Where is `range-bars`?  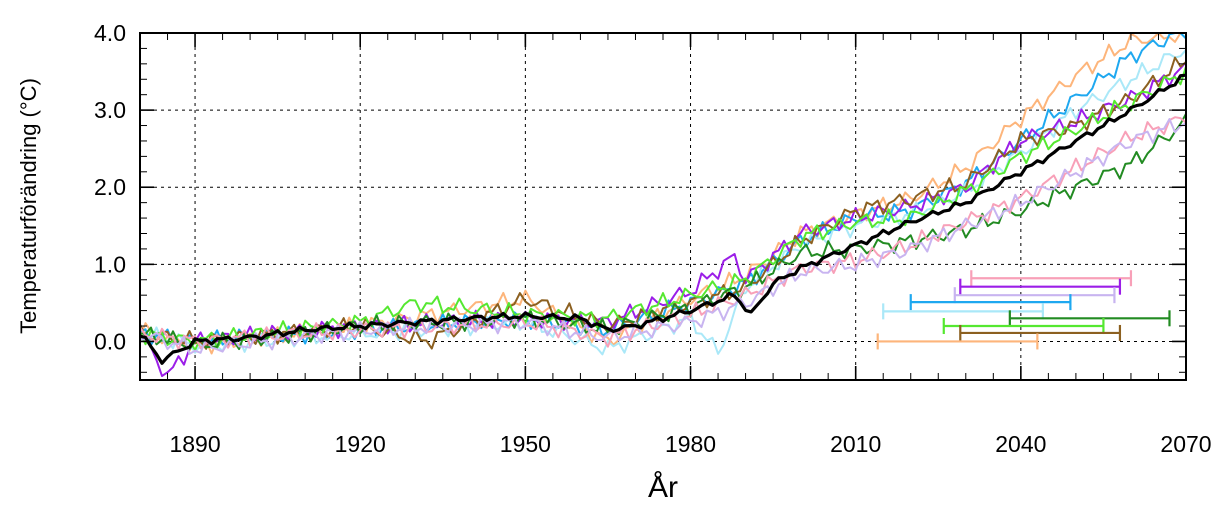
range-bars is located at coordinates (1023, 310).